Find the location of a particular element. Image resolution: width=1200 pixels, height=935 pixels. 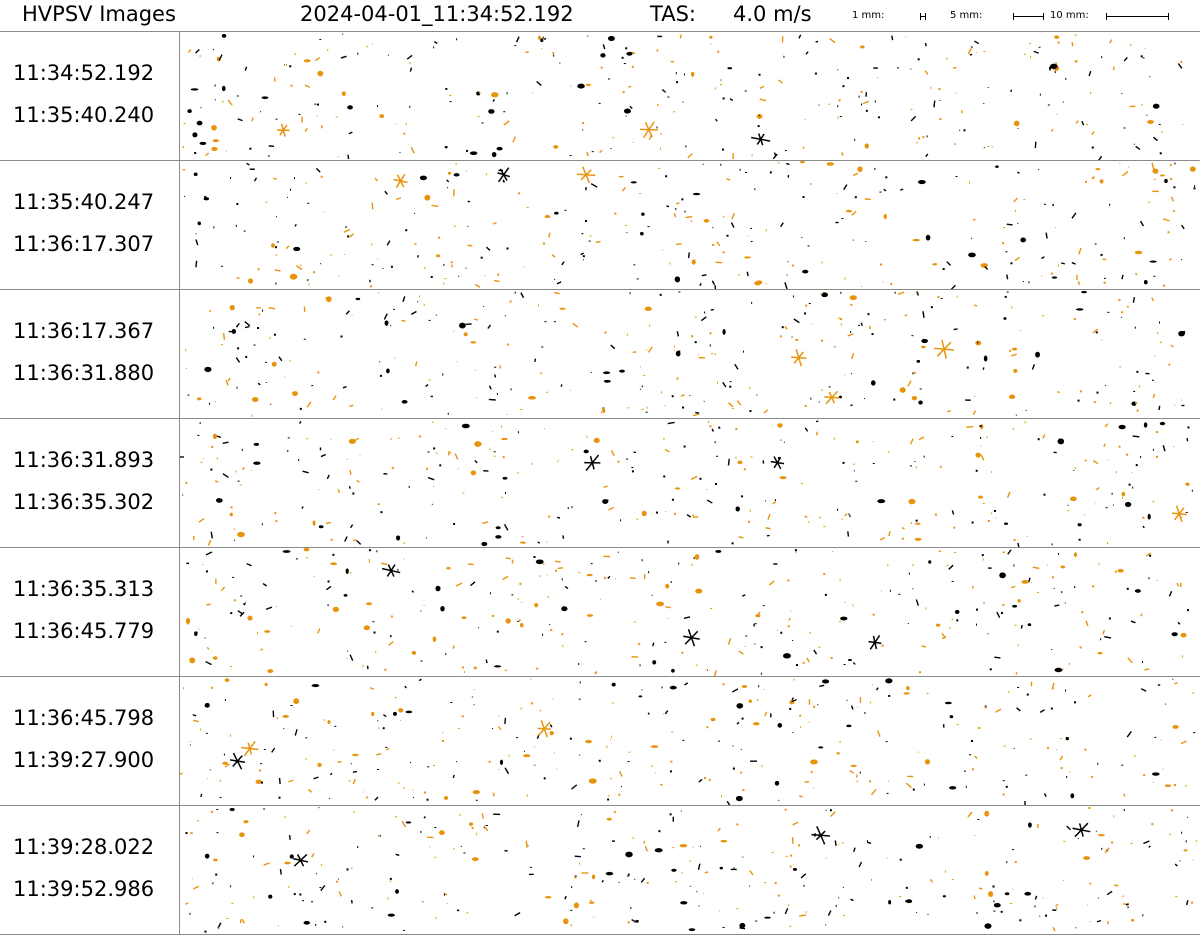

strip-start-time: 11:36:17.367 is located at coordinates (84, 331).